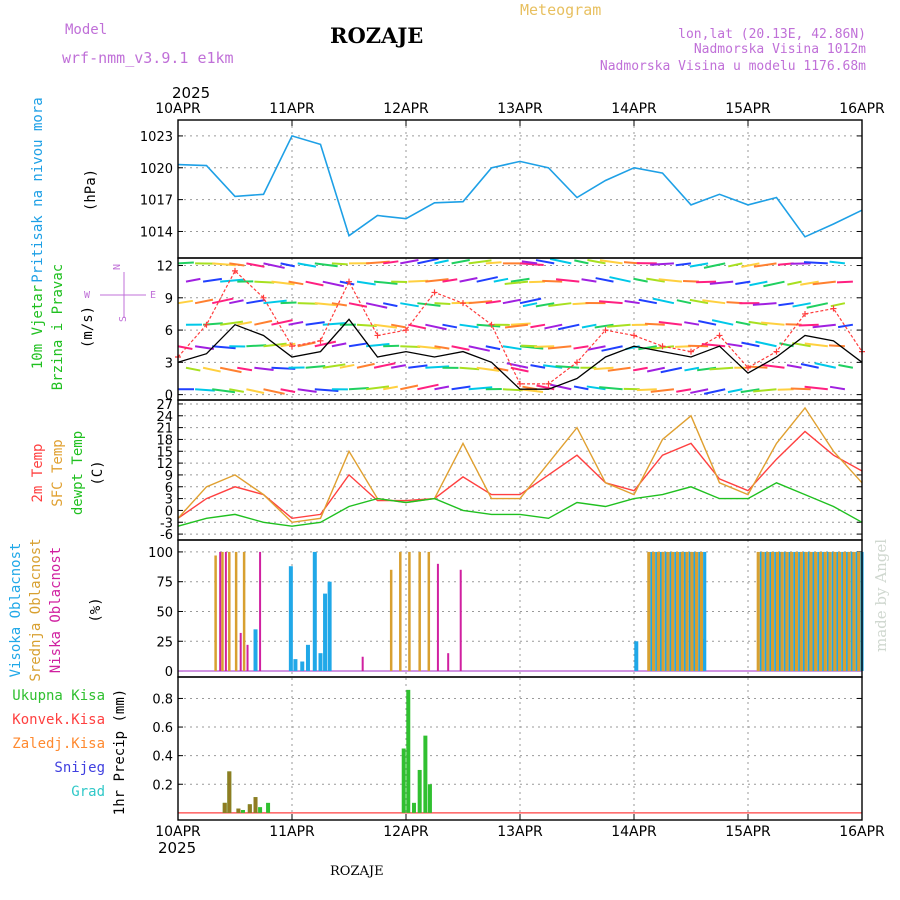 This screenshot has height=900, width=900. I want to click on precip-axis-label: 1hr Precip (mm), so click(120, 752).